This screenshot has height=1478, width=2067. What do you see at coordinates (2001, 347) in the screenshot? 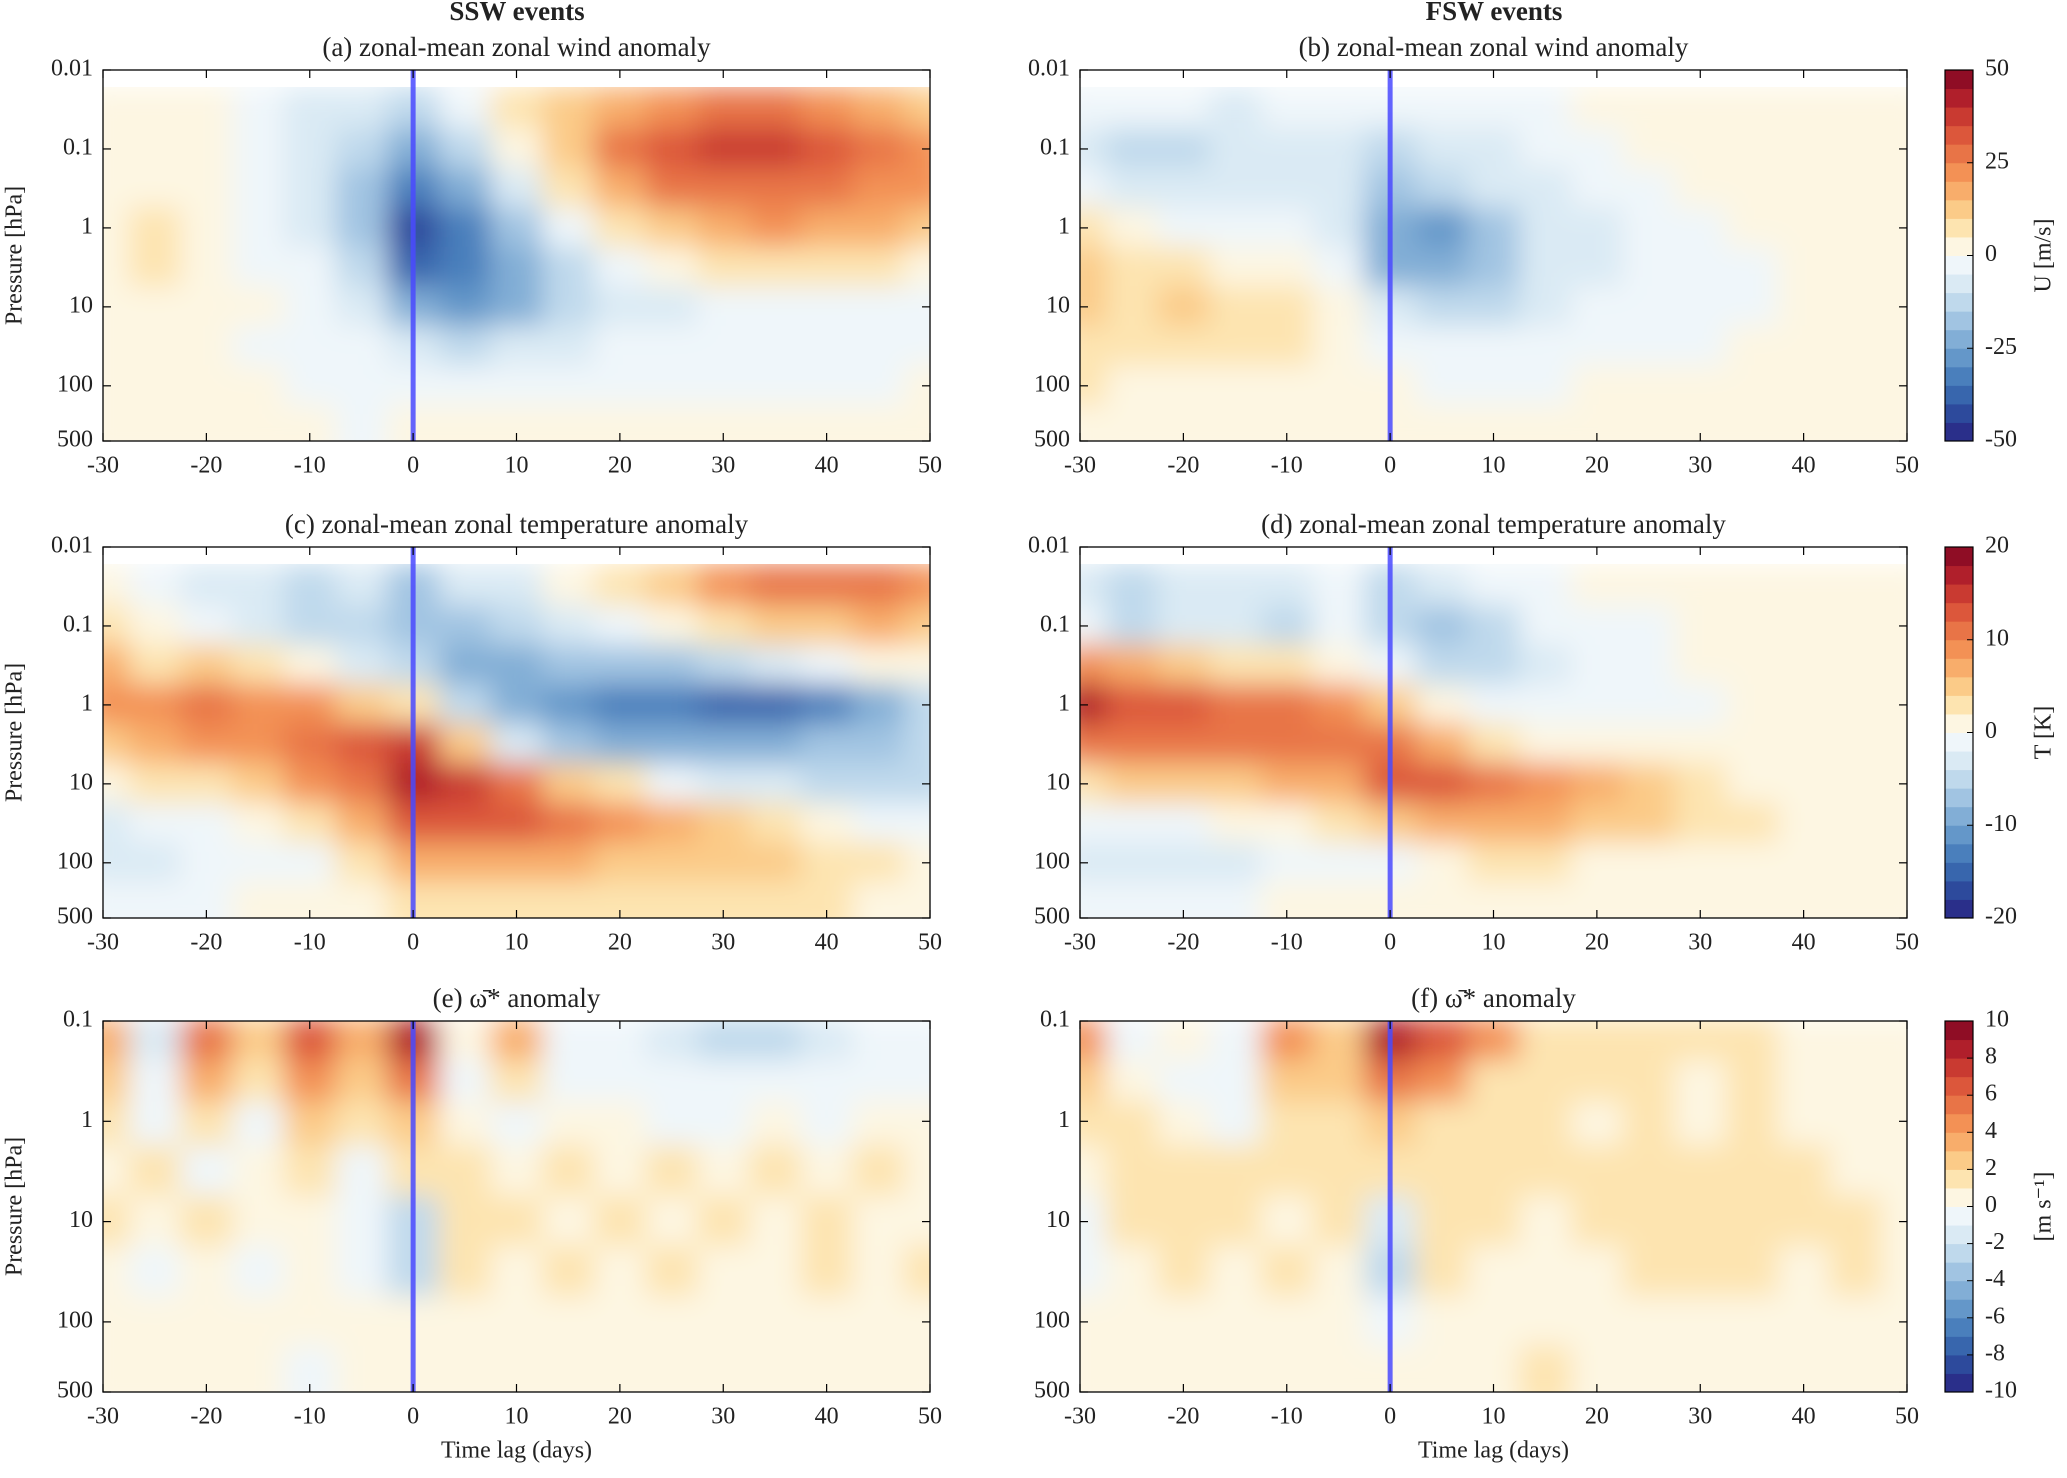
I see `colorbar-tick-label: -25` at bounding box center [2001, 347].